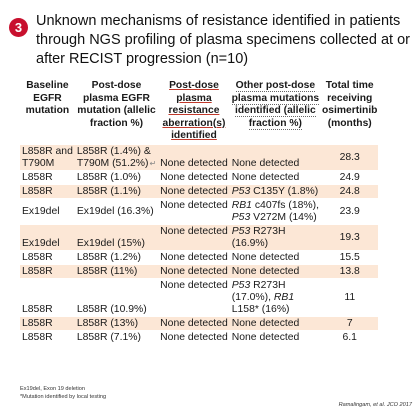 This screenshot has height=420, width=420. Describe the element at coordinates (116, 177) in the screenshot. I see `cell-postdose: L858R (1.0%)` at that location.